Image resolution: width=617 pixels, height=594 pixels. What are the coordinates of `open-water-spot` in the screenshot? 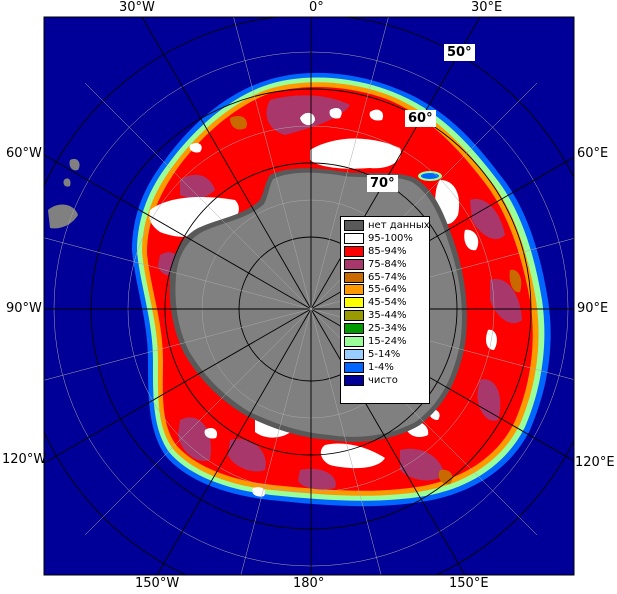 It's located at (430, 176).